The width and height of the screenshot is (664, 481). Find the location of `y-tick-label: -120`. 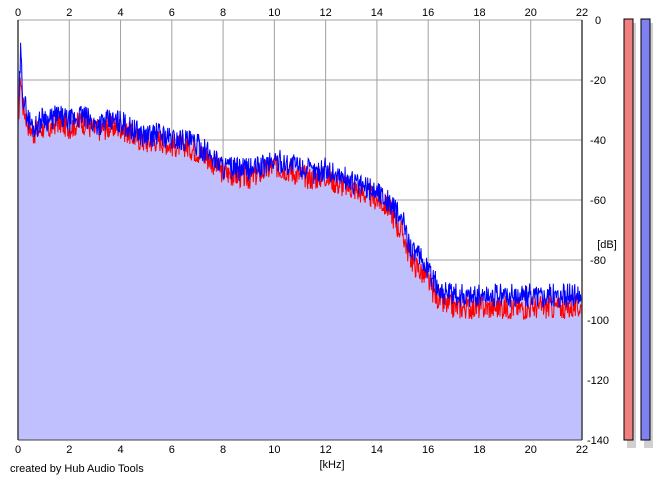

y-tick-label: -120 is located at coordinates (598, 381).